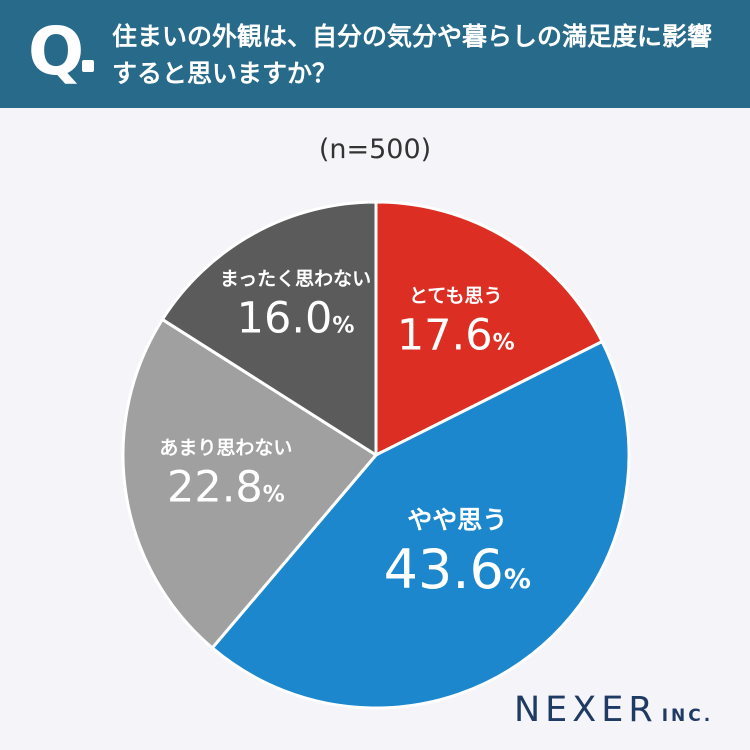  I want to click on question-text: 住まいの外観は、自分の気分や暮らしの満足度に影響すると思いますか？, so click(412, 55).